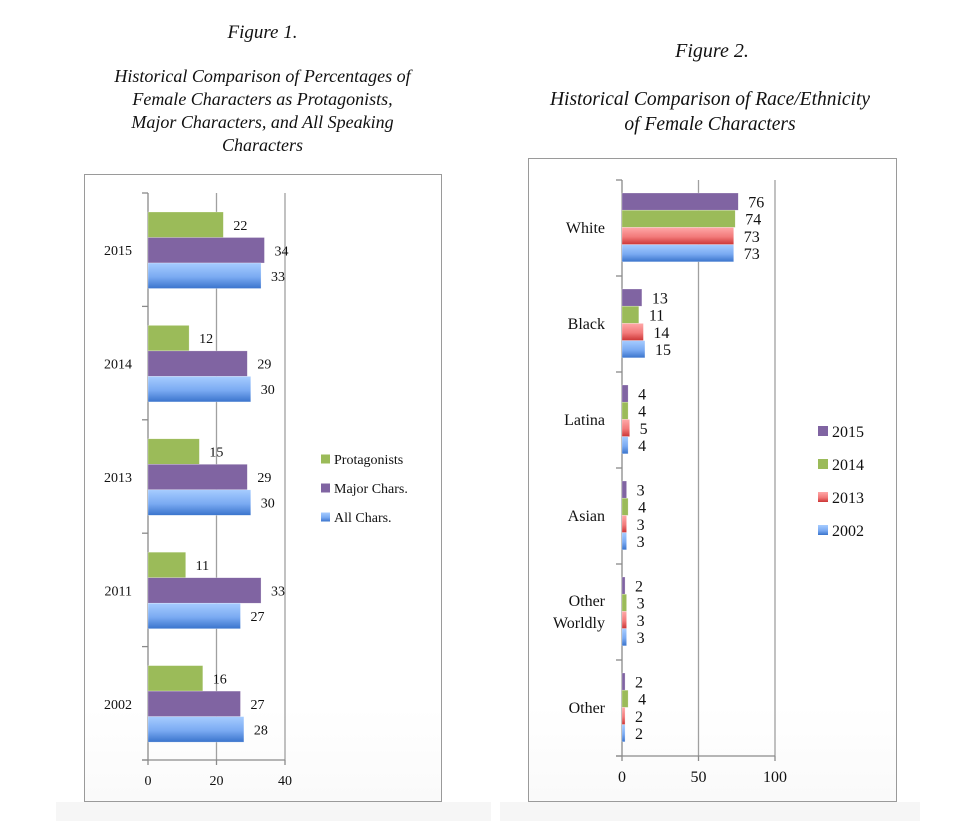 Image resolution: width=980 pixels, height=821 pixels. Describe the element at coordinates (660, 298) in the screenshot. I see `fig2-data-label: 13` at that location.